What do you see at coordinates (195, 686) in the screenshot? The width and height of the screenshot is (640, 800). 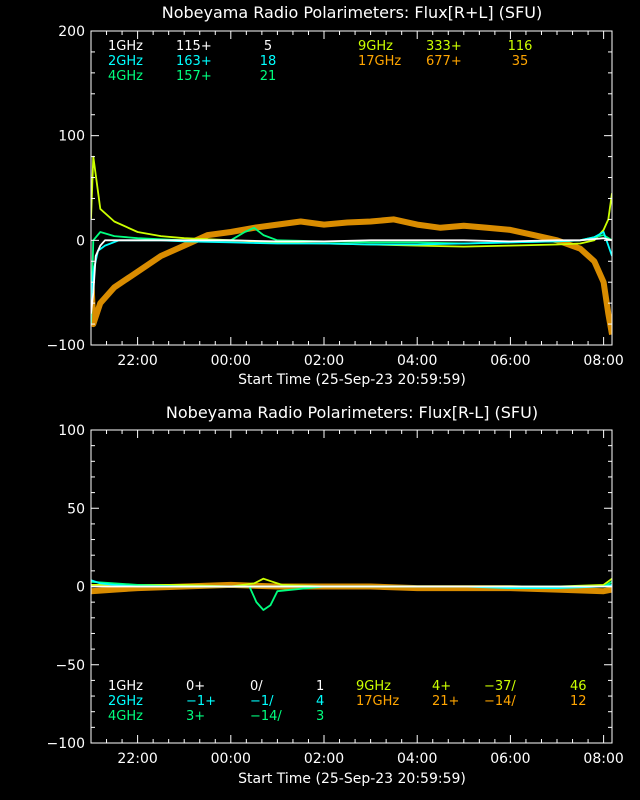 I see `legend-value: 0+` at bounding box center [195, 686].